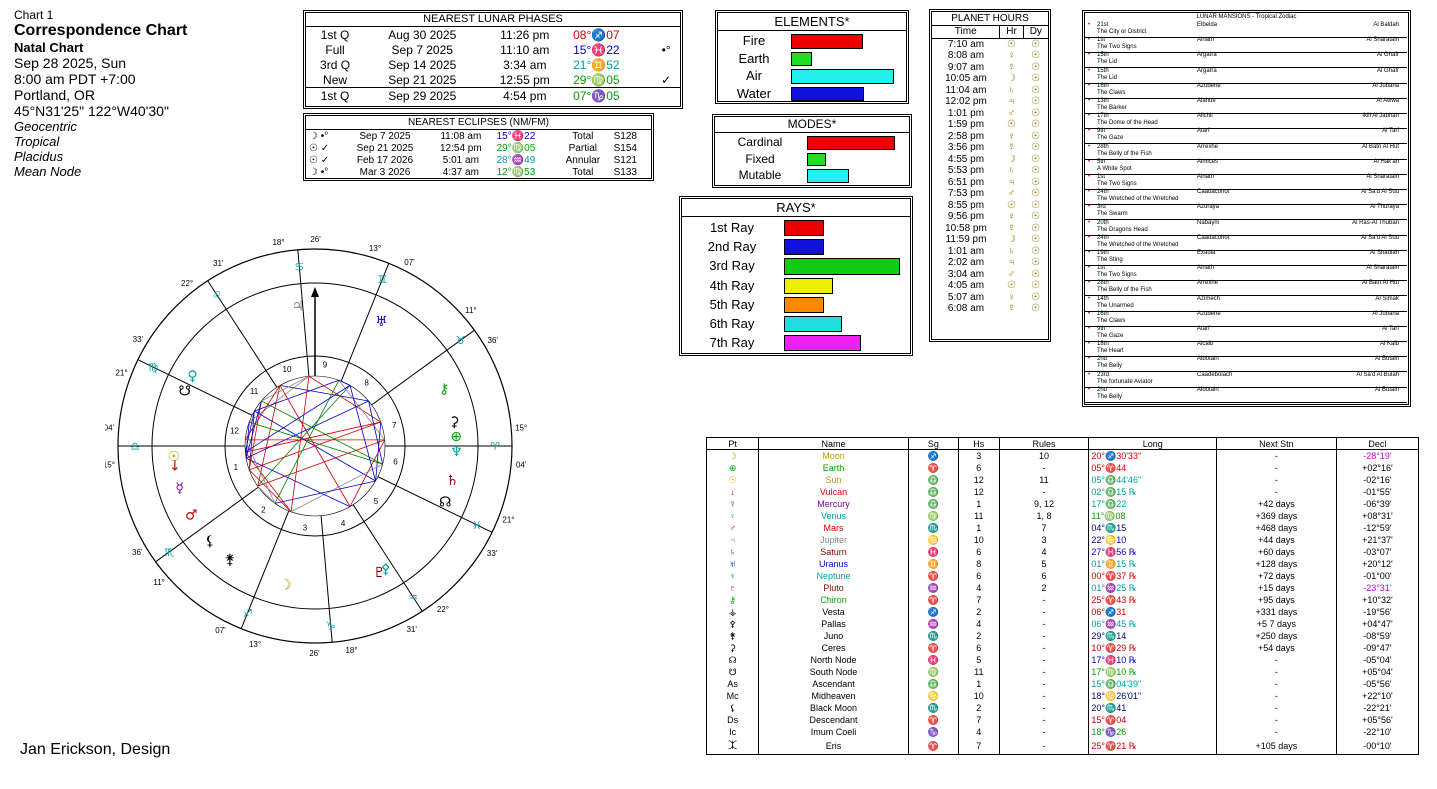  I want to click on planet-table-header: Next Stn, so click(1276, 443).